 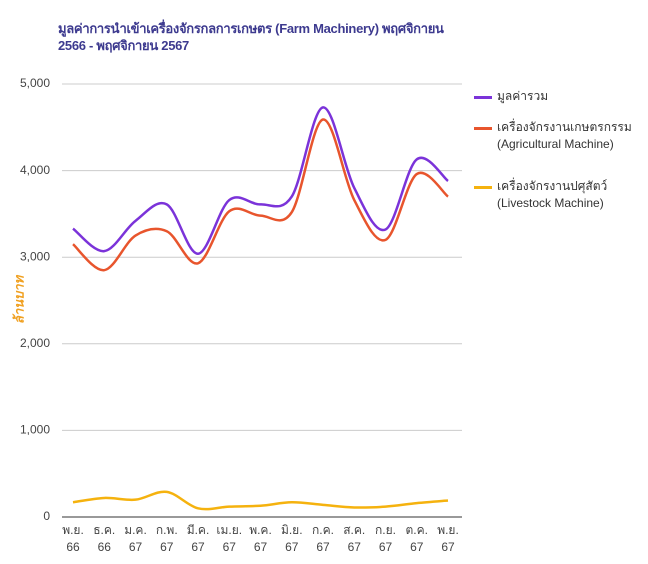 I want to click on x-tick-label: พ.ย. 67, so click(x=448, y=538).